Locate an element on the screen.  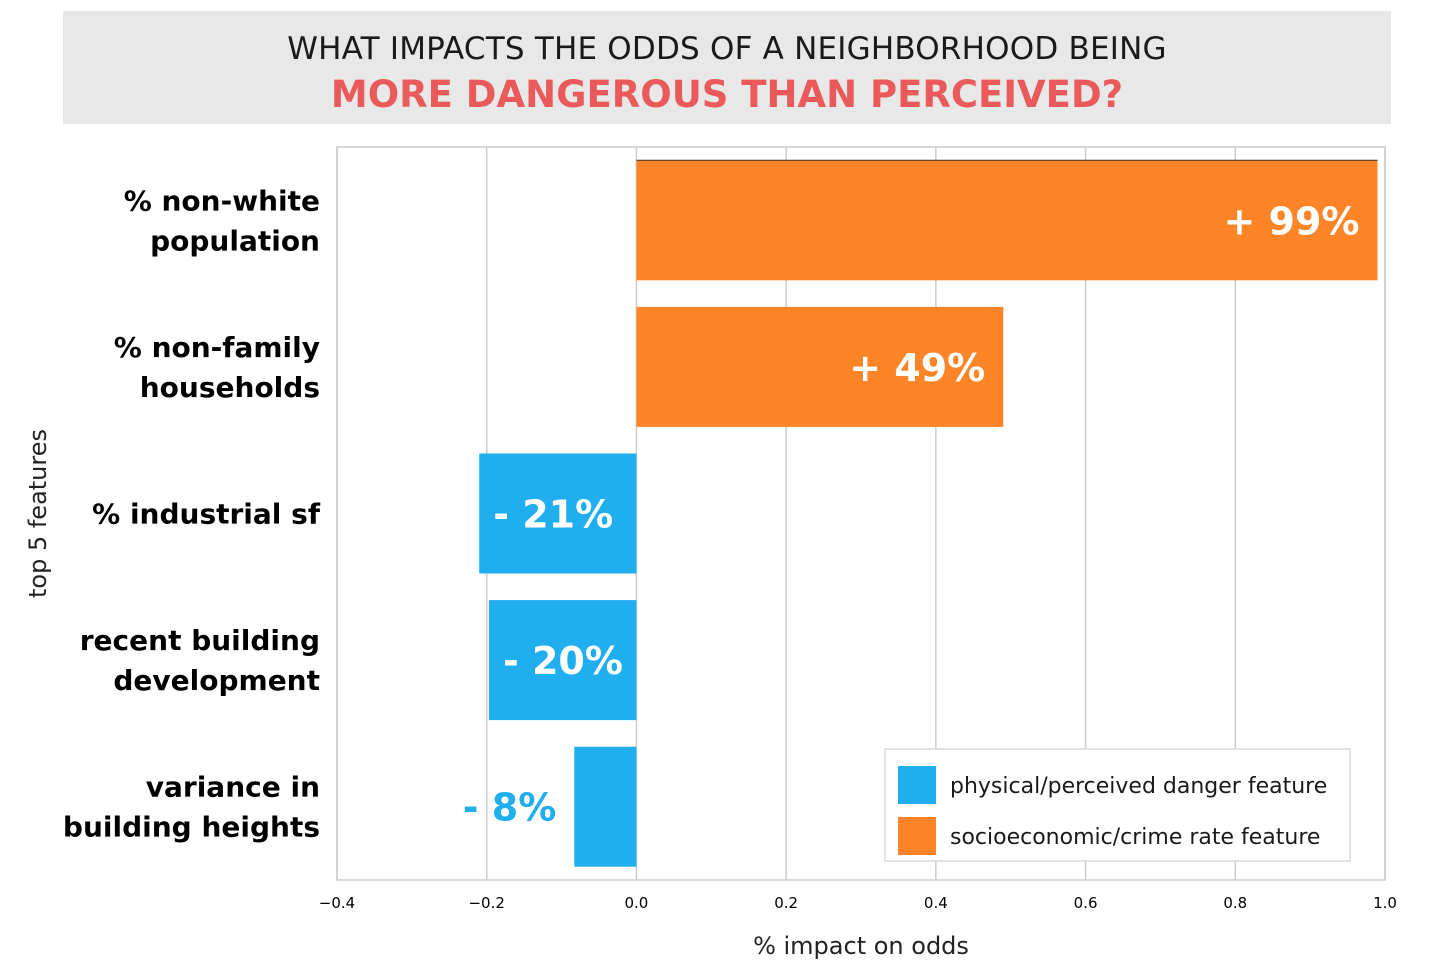
value-label: - 20% is located at coordinates (563, 661).